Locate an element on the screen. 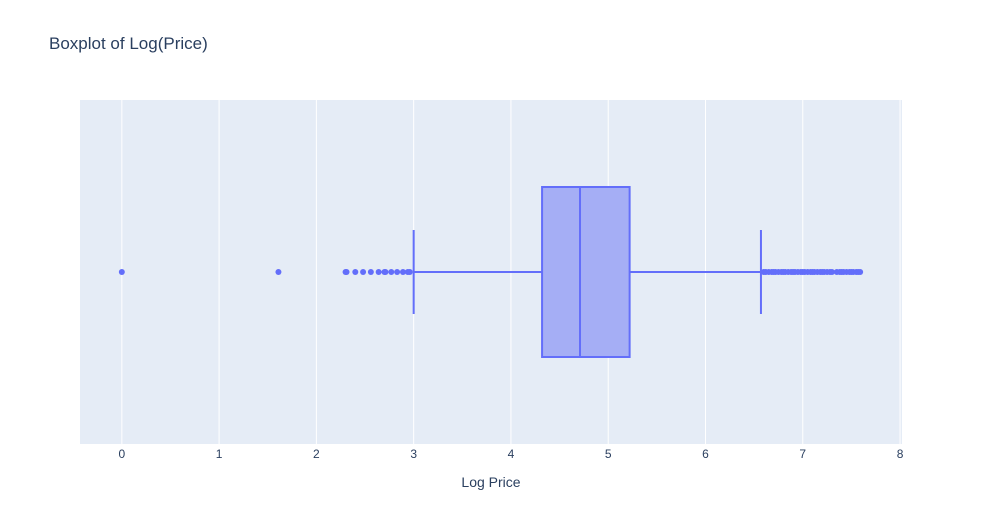  iqr-box is located at coordinates (586, 272).